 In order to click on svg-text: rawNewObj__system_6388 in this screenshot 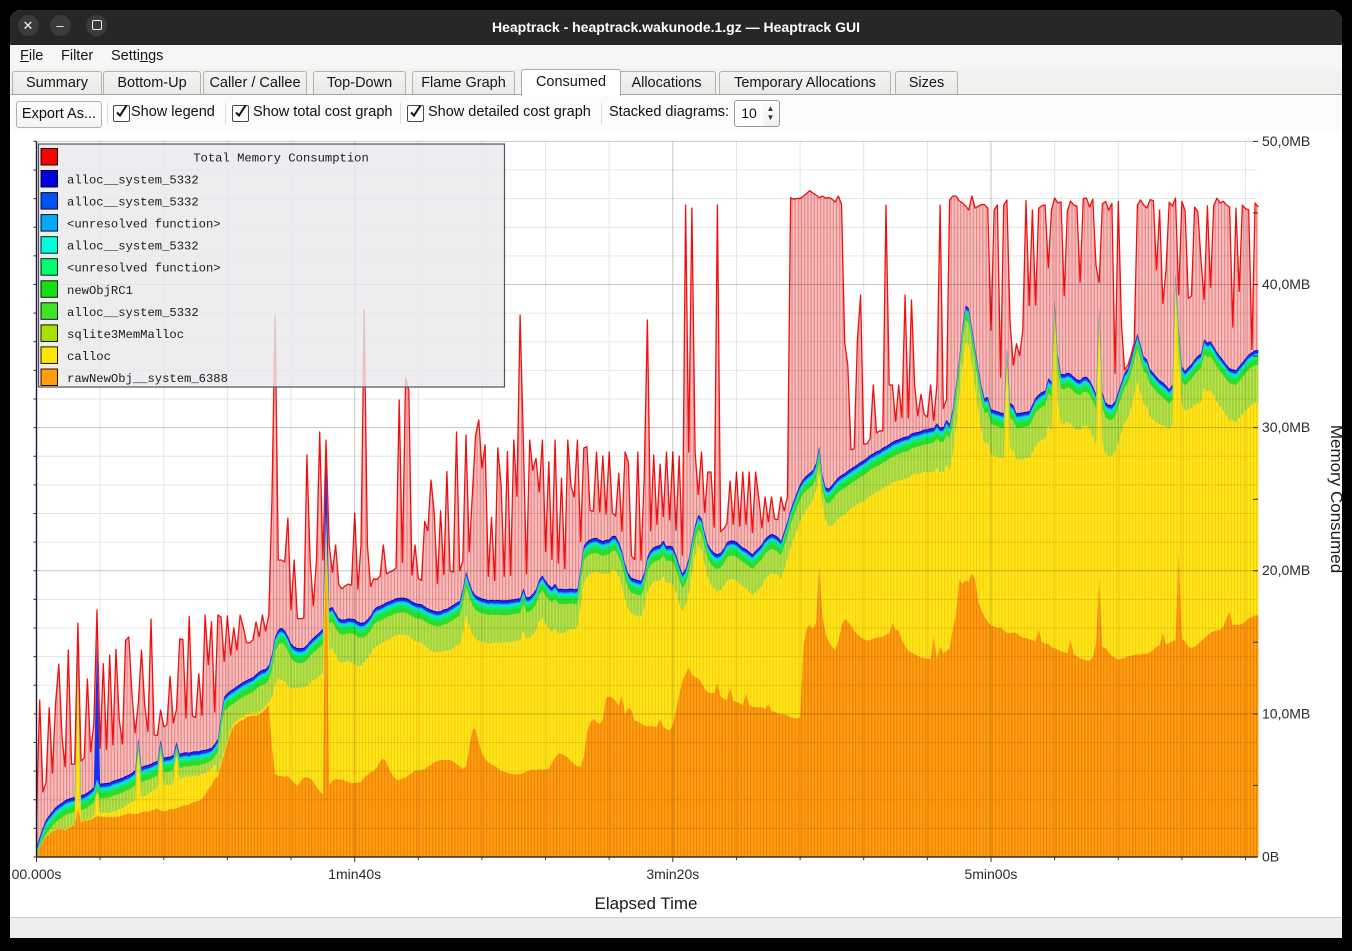, I will do `click(147, 379)`.